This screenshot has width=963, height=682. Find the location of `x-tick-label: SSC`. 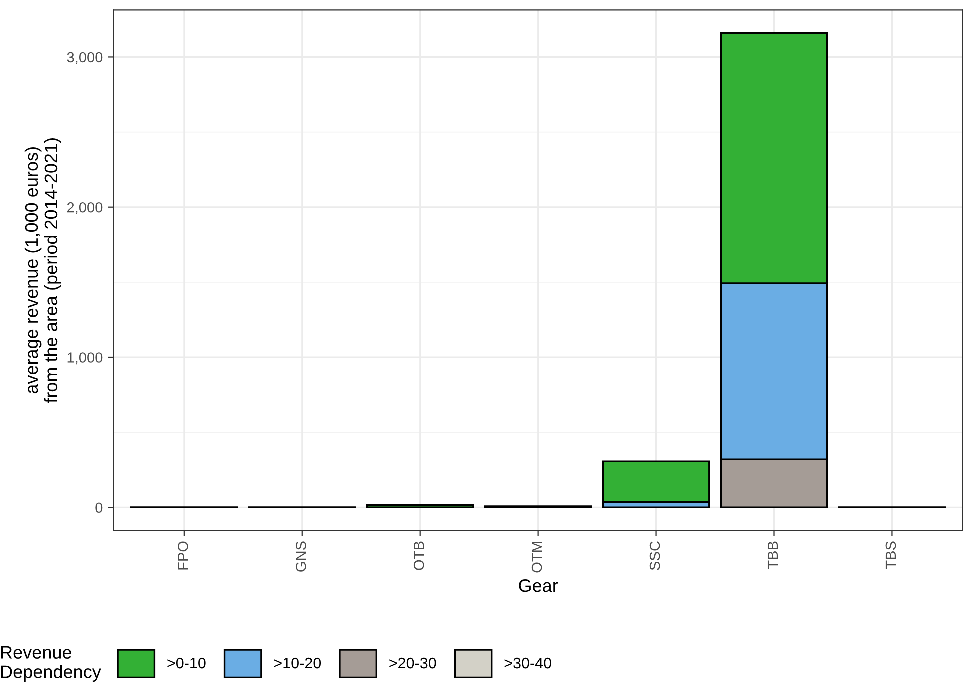

x-tick-label: SSC is located at coordinates (655, 556).